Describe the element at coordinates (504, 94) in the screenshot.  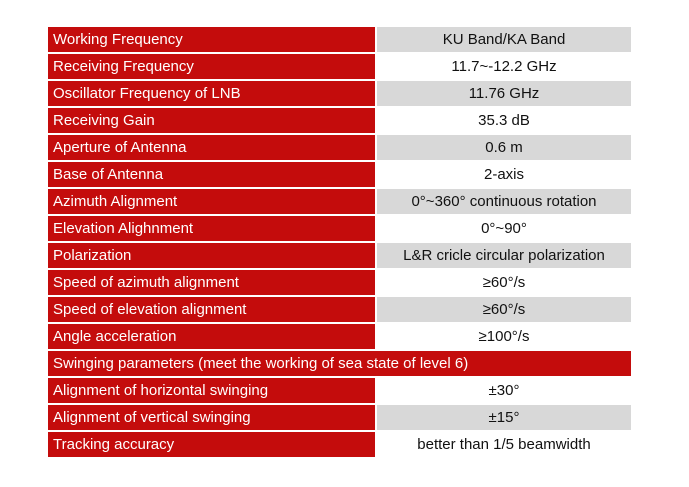
I see `row-value: 11.76 GHz` at that location.